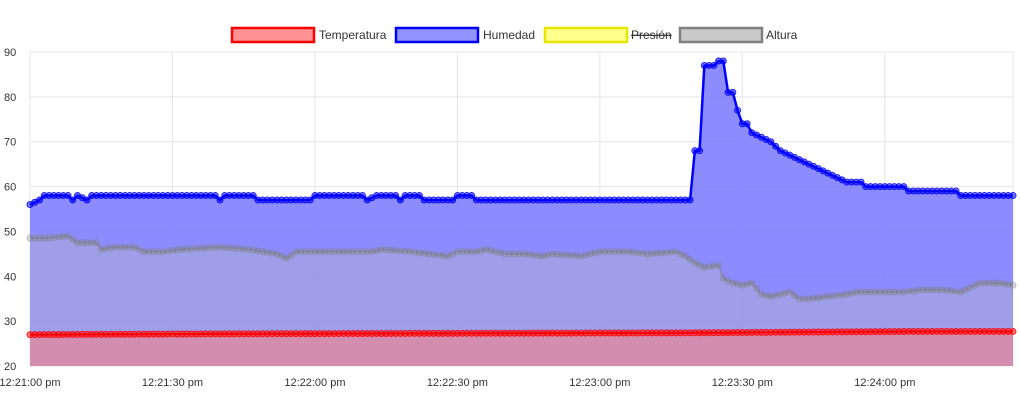 Image resolution: width=1020 pixels, height=414 pixels. I want to click on area-temperatura, so click(521, 348).